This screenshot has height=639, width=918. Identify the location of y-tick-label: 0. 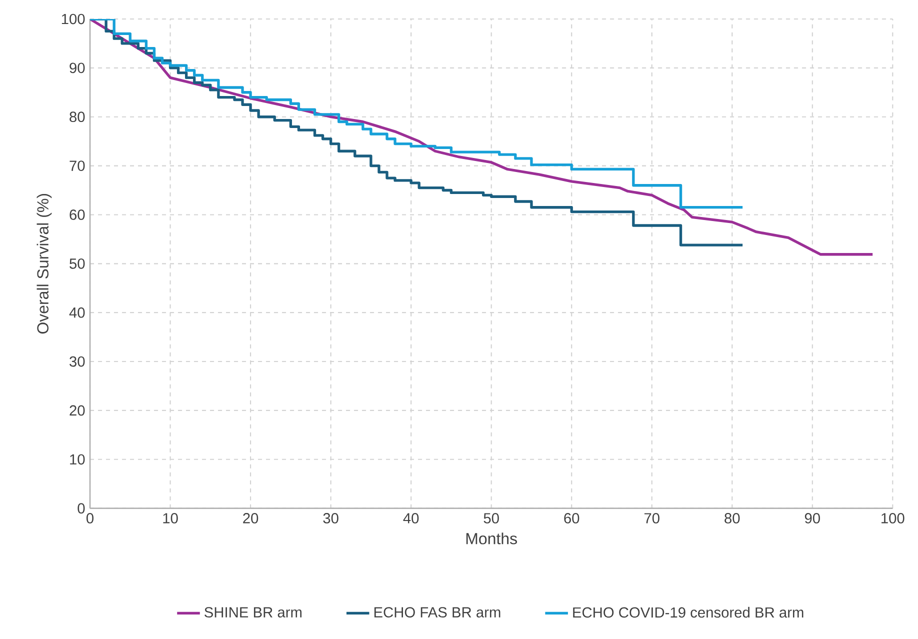
(81, 508).